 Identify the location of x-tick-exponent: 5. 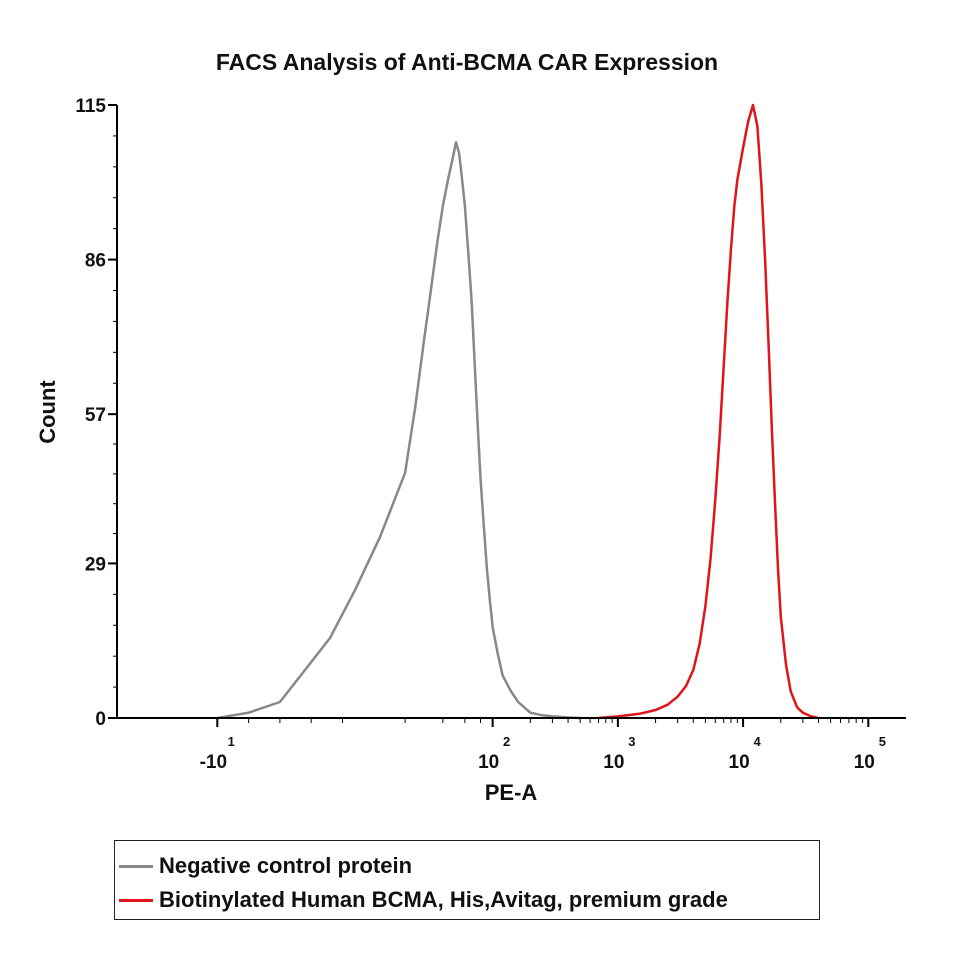
(882, 741).